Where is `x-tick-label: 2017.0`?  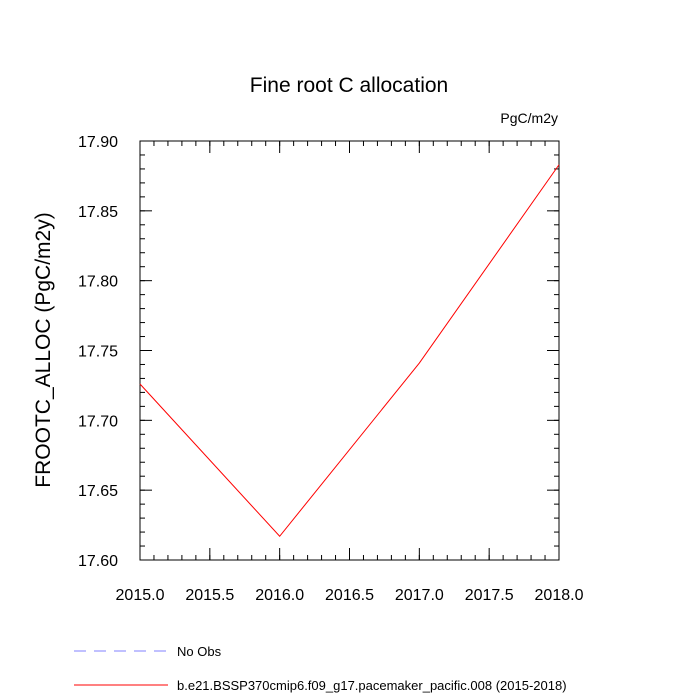
x-tick-label: 2017.0 is located at coordinates (419, 595).